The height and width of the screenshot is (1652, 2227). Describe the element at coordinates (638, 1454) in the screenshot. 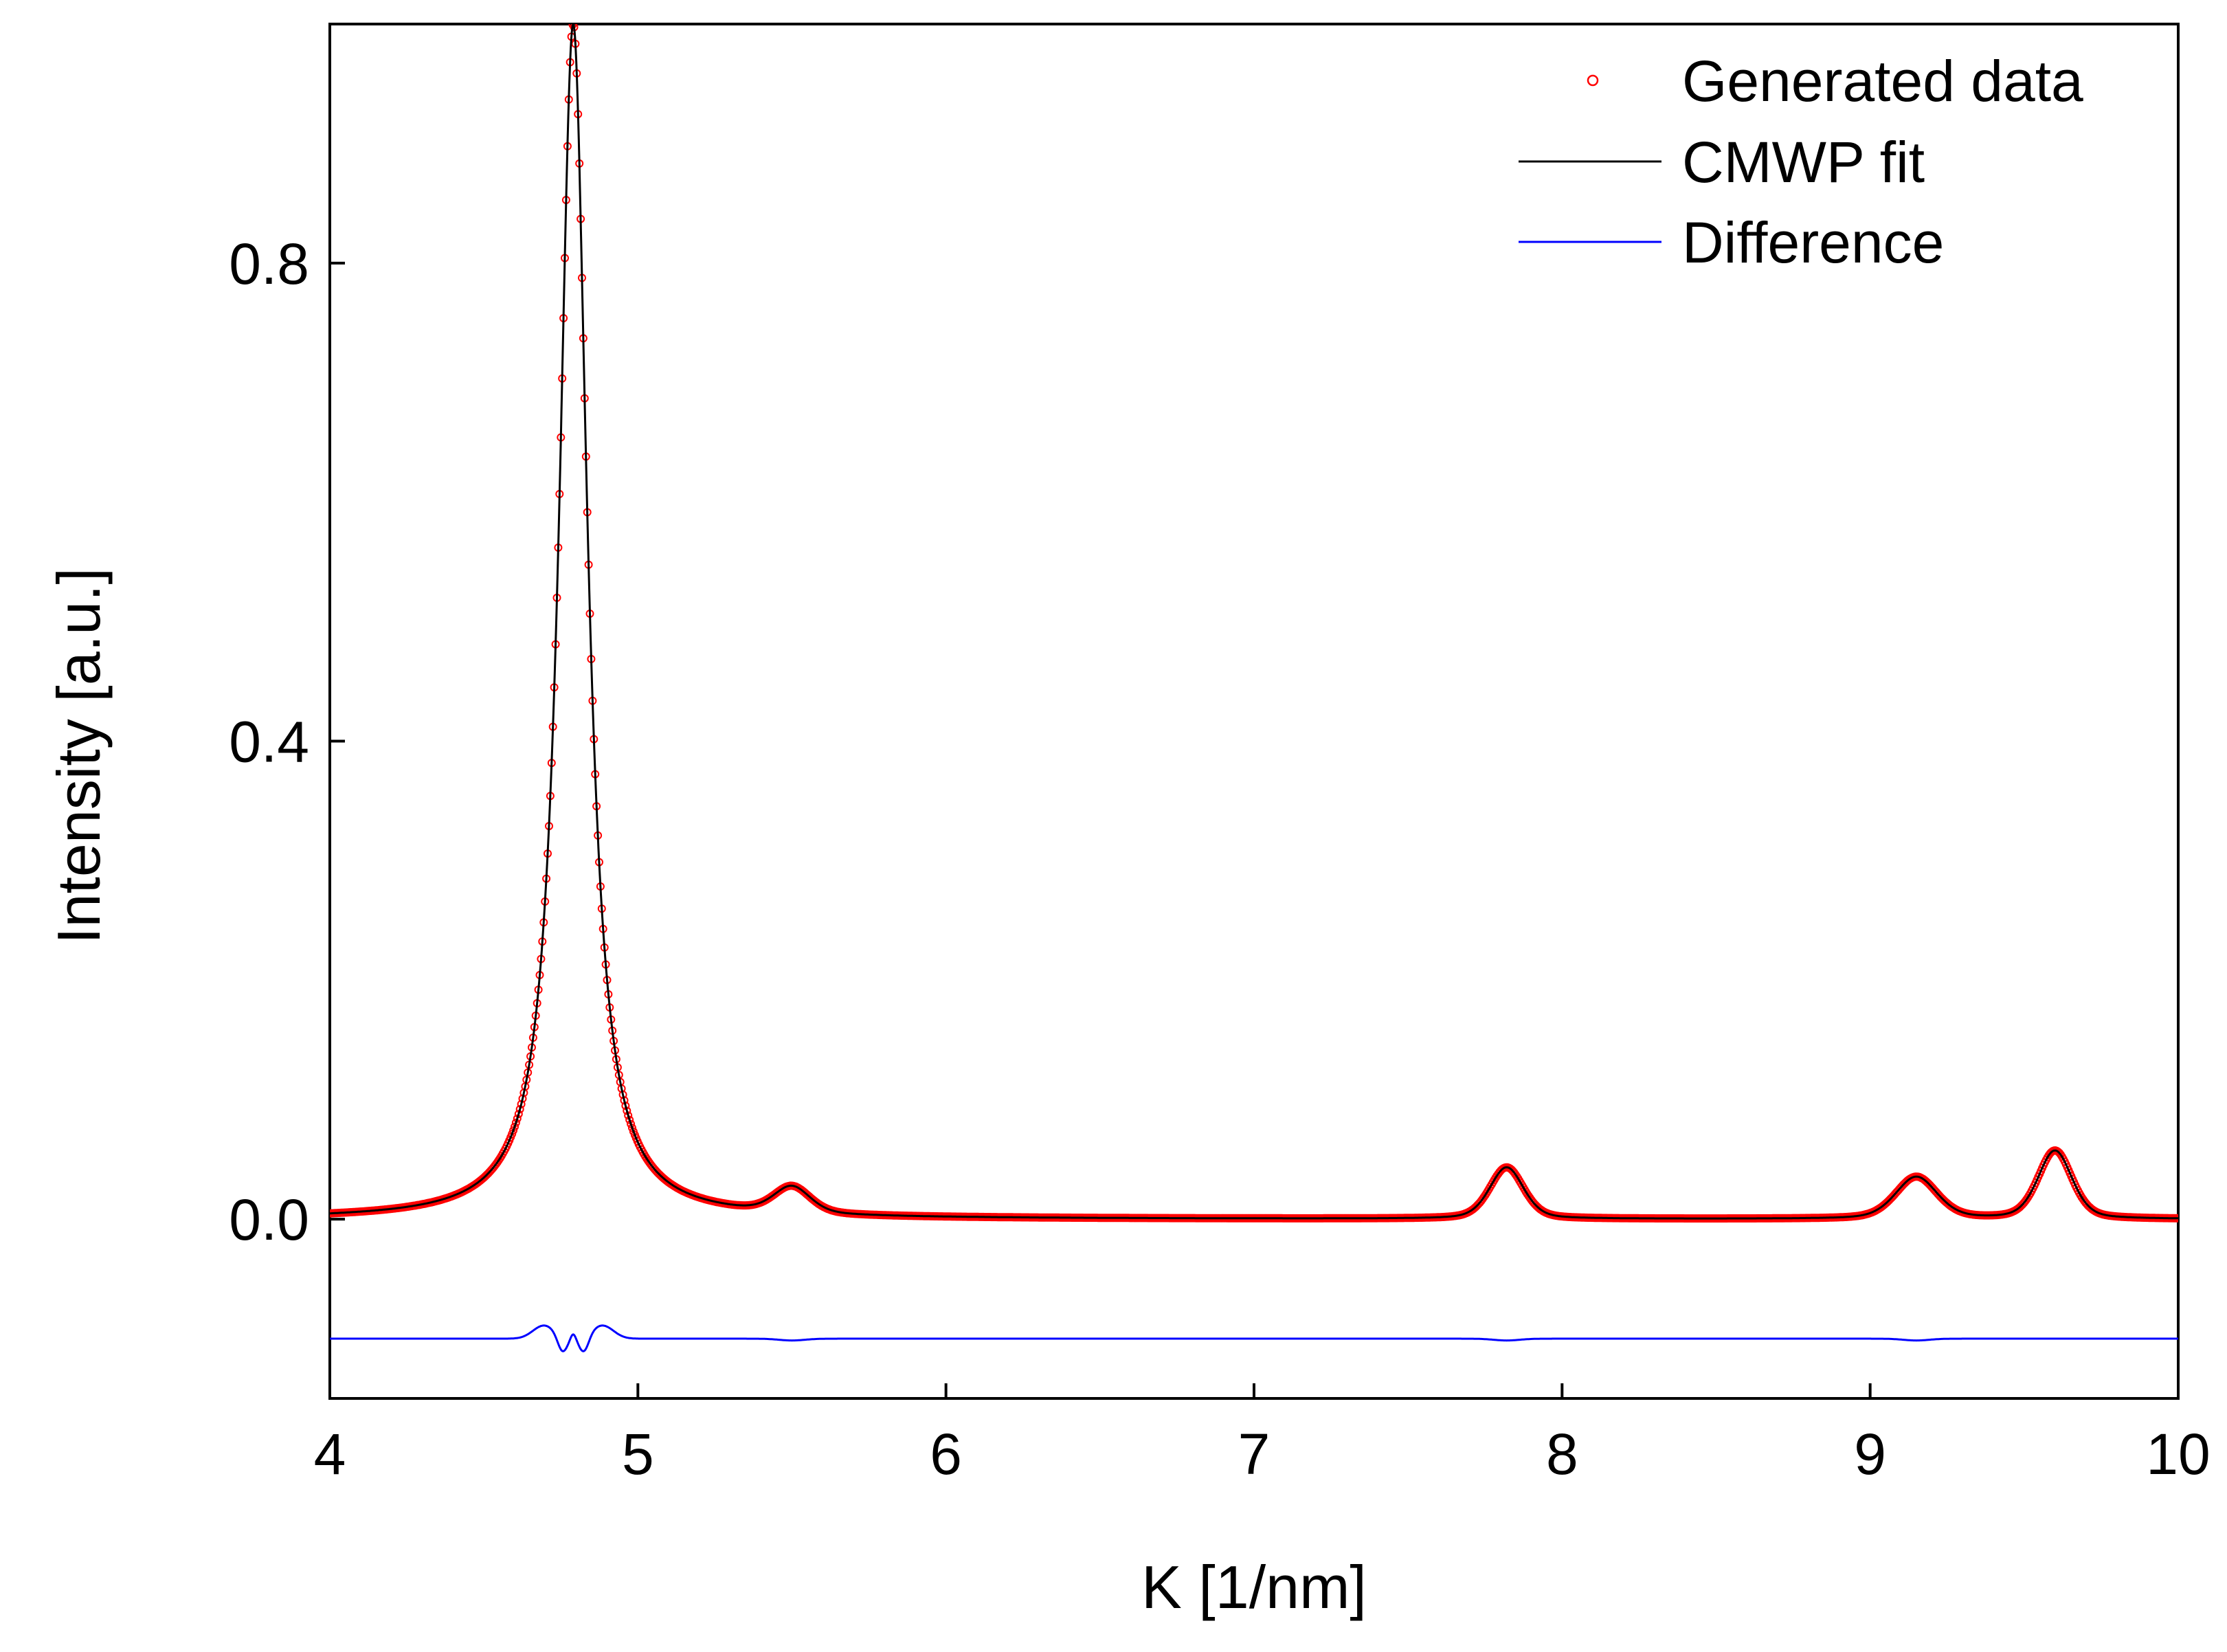

I see `x-tick-label: 5` at that location.